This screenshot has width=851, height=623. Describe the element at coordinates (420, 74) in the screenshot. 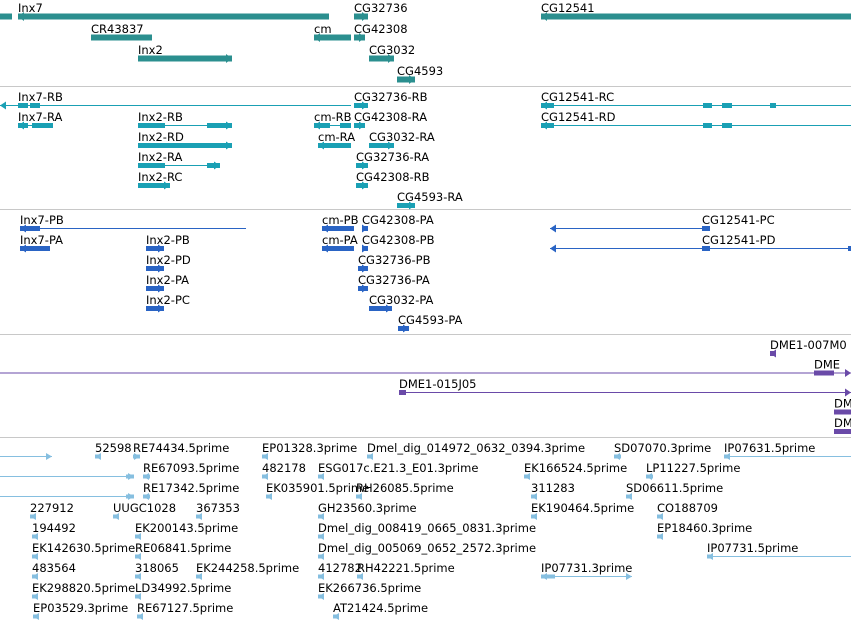

I see `feature-cg4593-9: CG4593` at that location.